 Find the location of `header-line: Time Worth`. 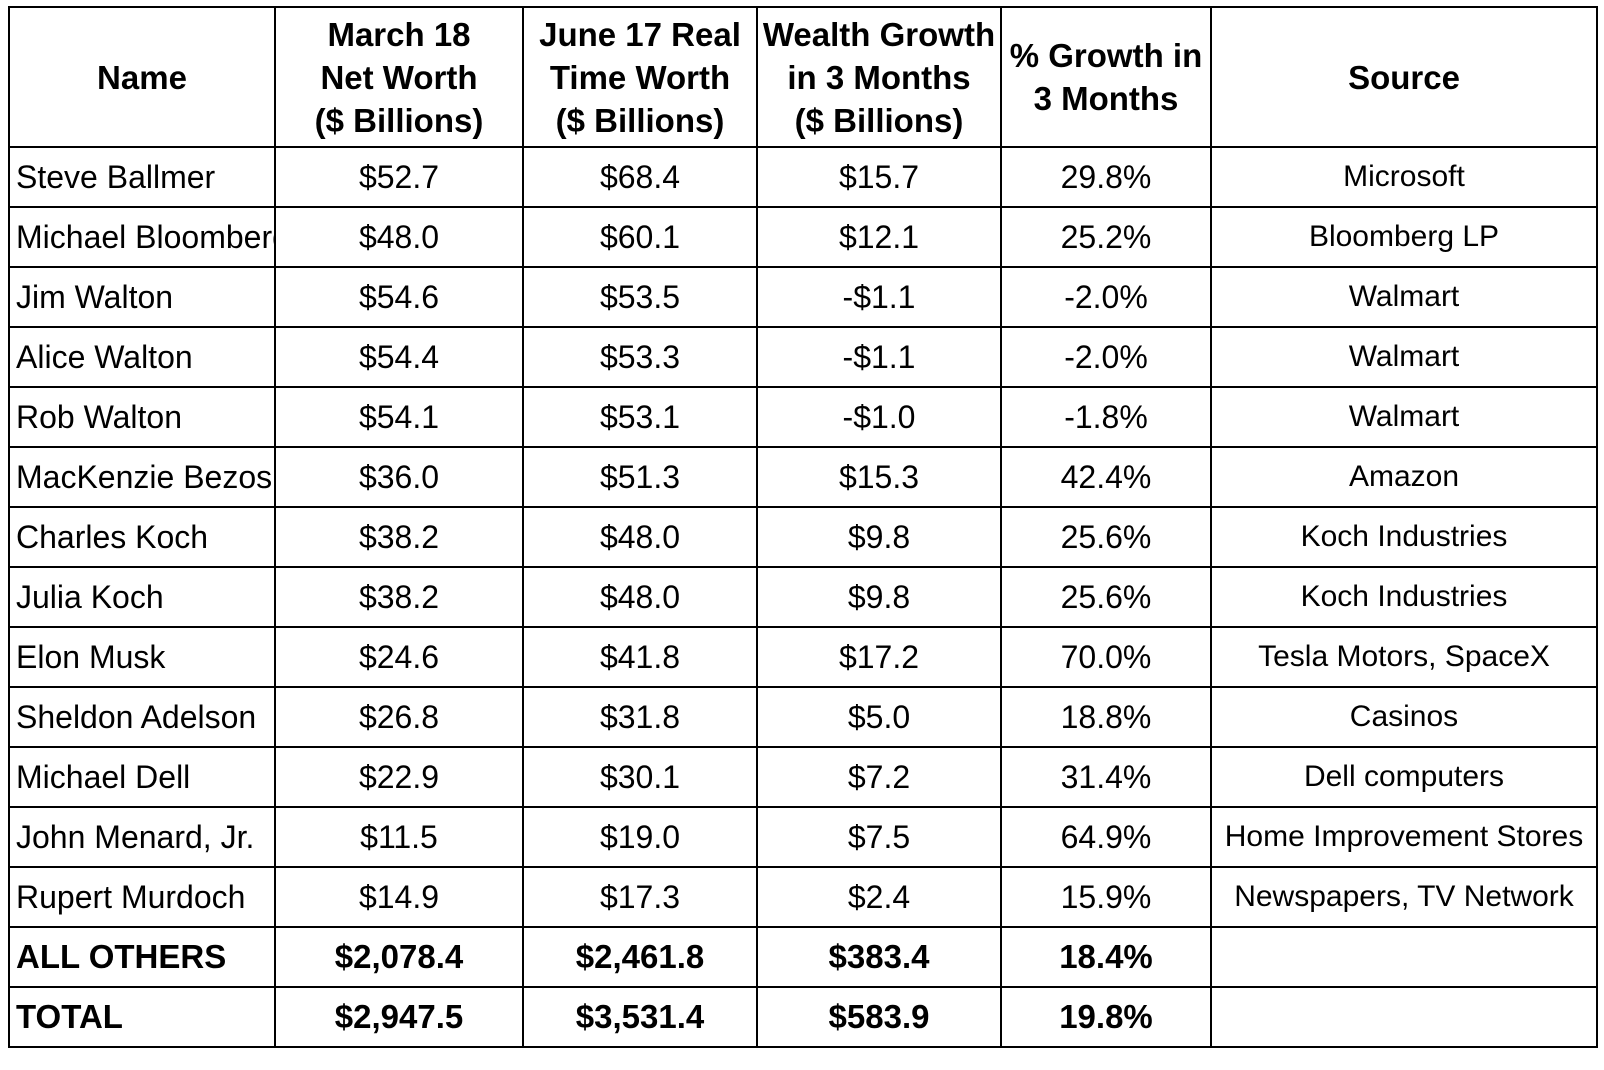

header-line: Time Worth is located at coordinates (640, 77).